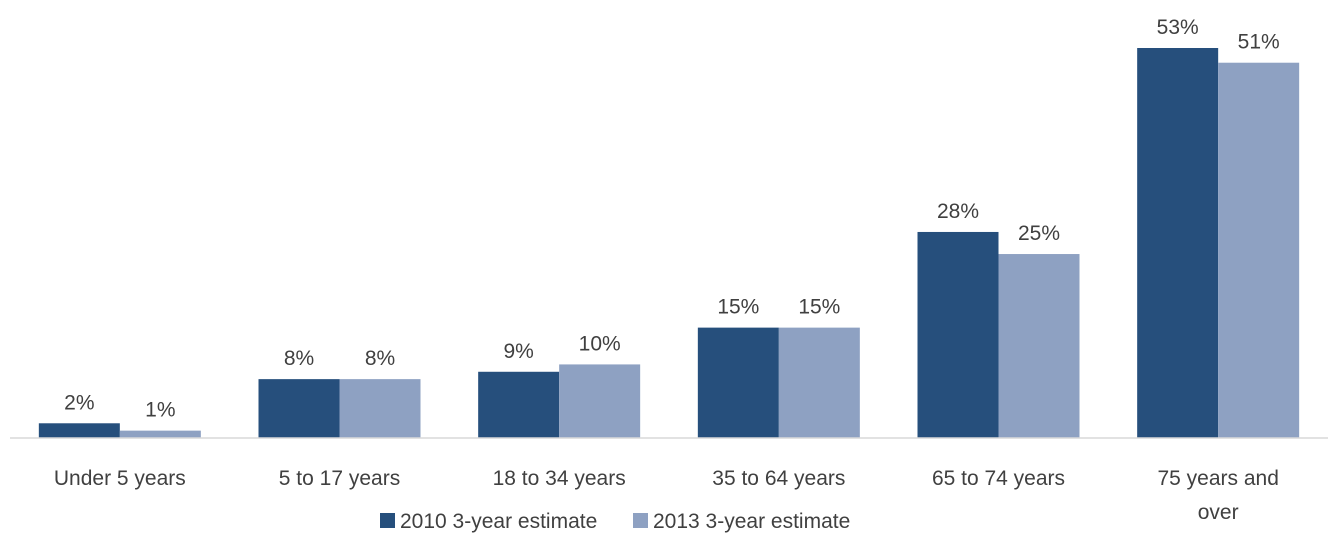 The width and height of the screenshot is (1333, 537). Describe the element at coordinates (339, 478) in the screenshot. I see `category-label-2: 5 to 17 years` at that location.